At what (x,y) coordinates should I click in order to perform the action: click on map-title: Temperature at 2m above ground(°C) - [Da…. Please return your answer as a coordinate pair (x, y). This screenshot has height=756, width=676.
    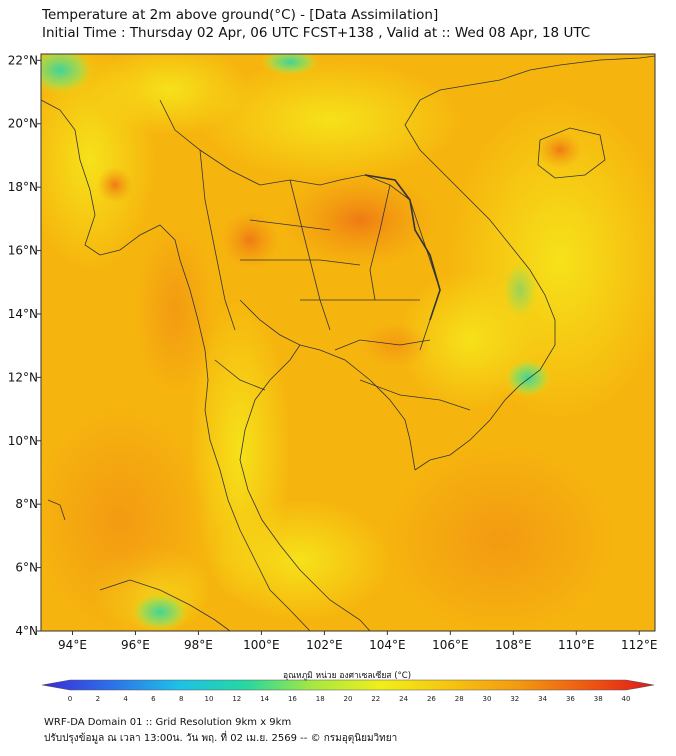
    Looking at the image, I should click on (240, 15).